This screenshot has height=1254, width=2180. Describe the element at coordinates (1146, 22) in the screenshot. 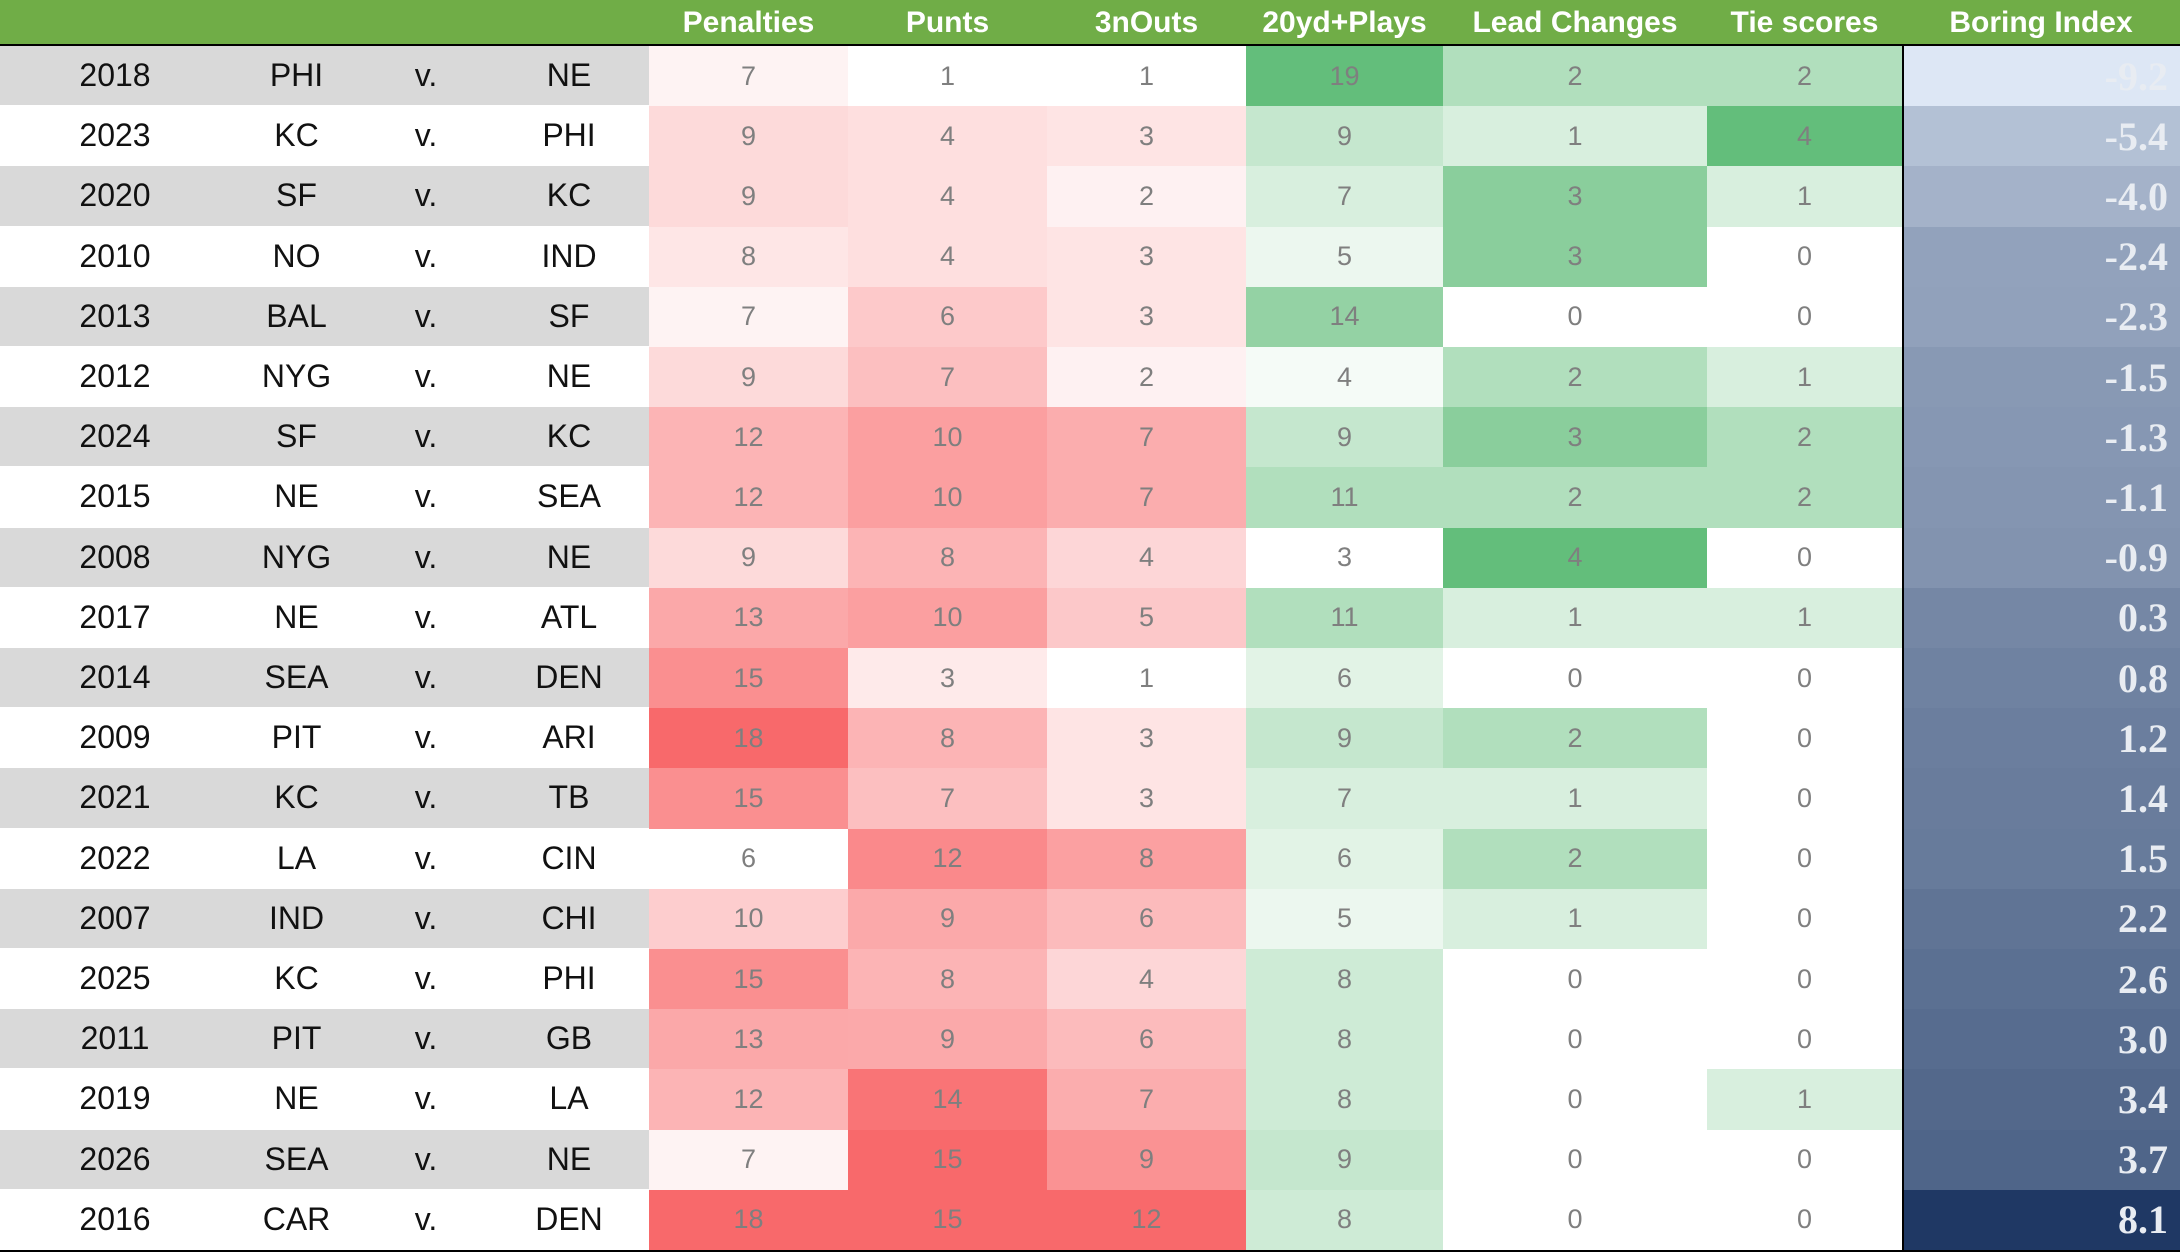

I see `column-header: 3nOuts` at that location.